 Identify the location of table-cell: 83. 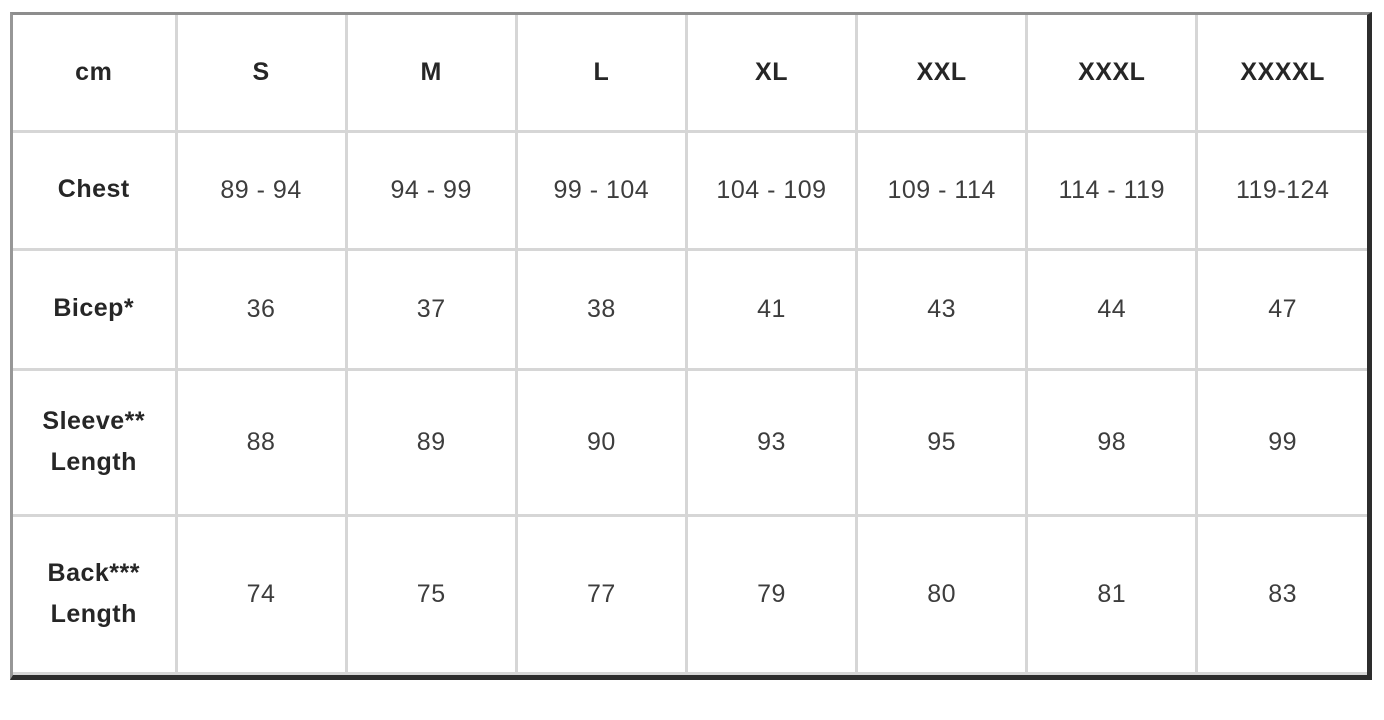
(1281, 594).